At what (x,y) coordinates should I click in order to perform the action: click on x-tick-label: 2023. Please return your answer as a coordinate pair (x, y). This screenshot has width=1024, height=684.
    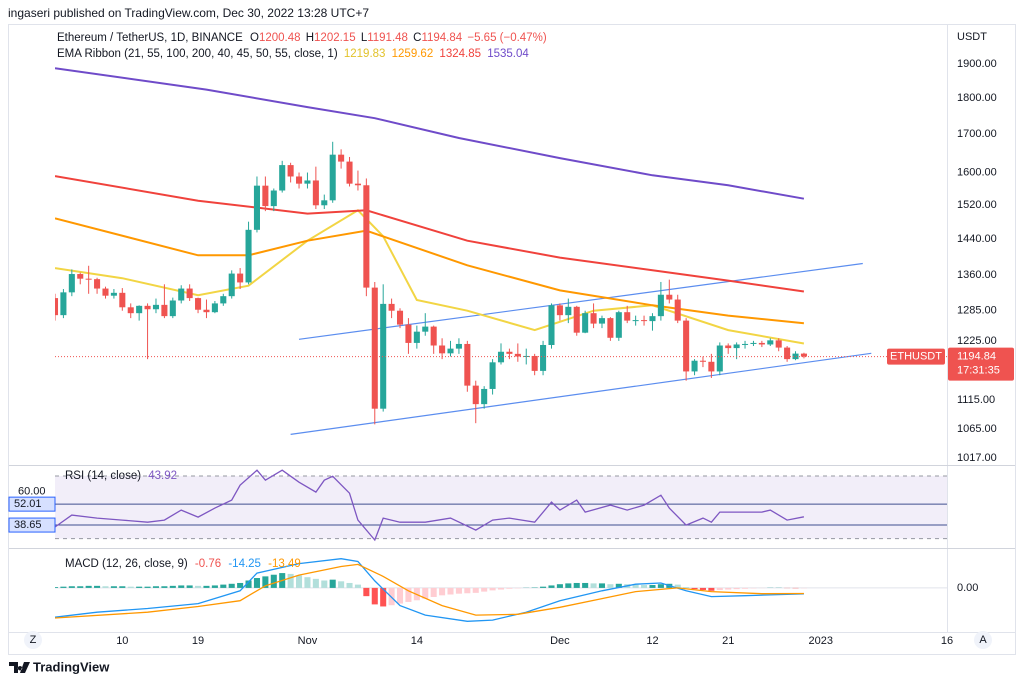
    Looking at the image, I should click on (821, 641).